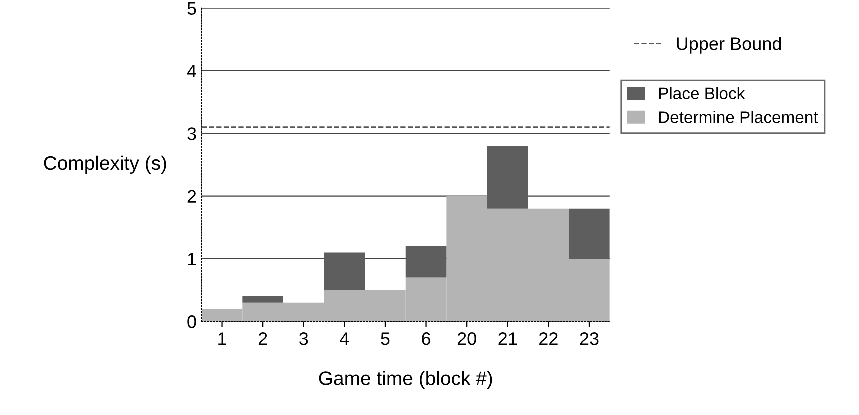  I want to click on x-tick-label: 21, so click(508, 339).